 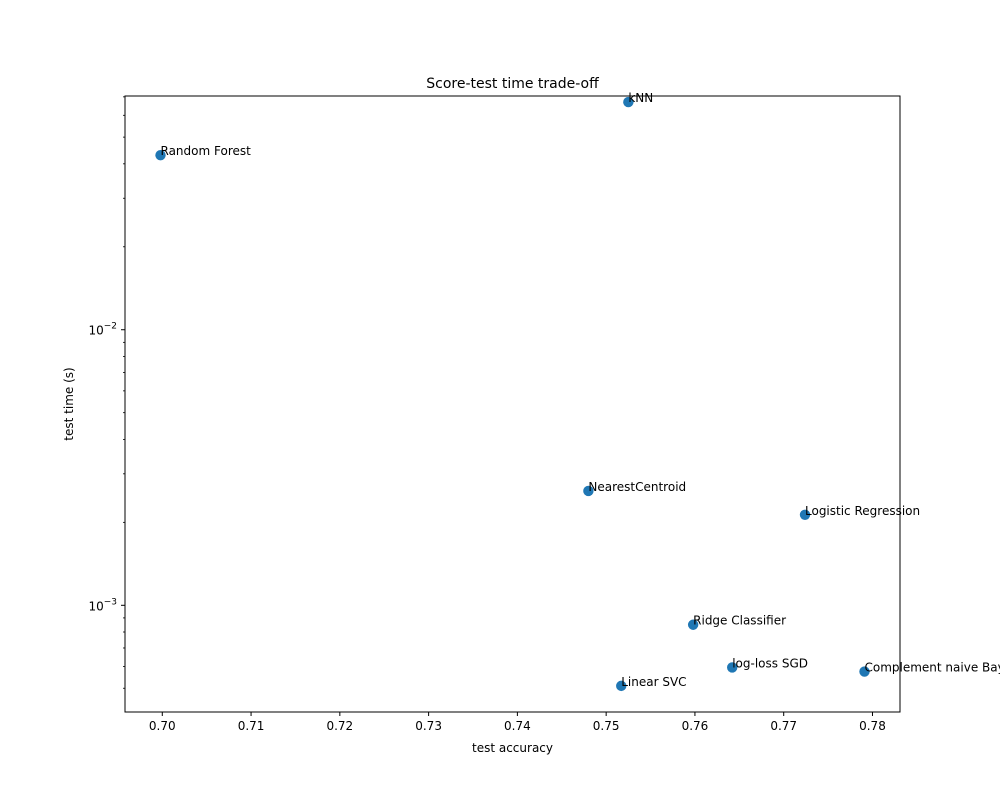 What do you see at coordinates (512, 748) in the screenshot?
I see `x-axis-label: test accuracy` at bounding box center [512, 748].